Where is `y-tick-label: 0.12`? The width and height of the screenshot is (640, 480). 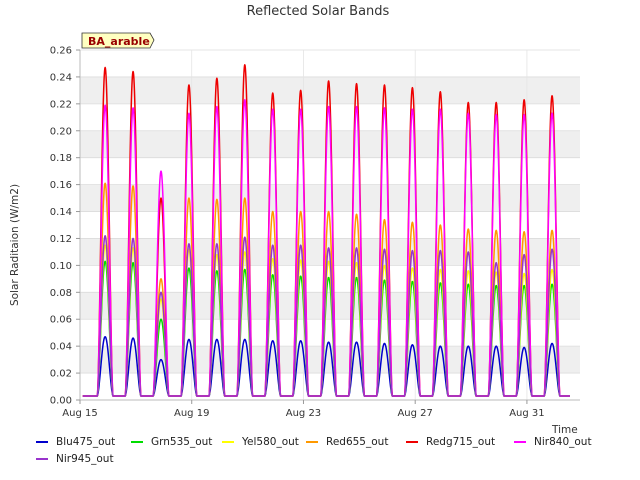
y-tick-label: 0.12 is located at coordinates (61, 239).